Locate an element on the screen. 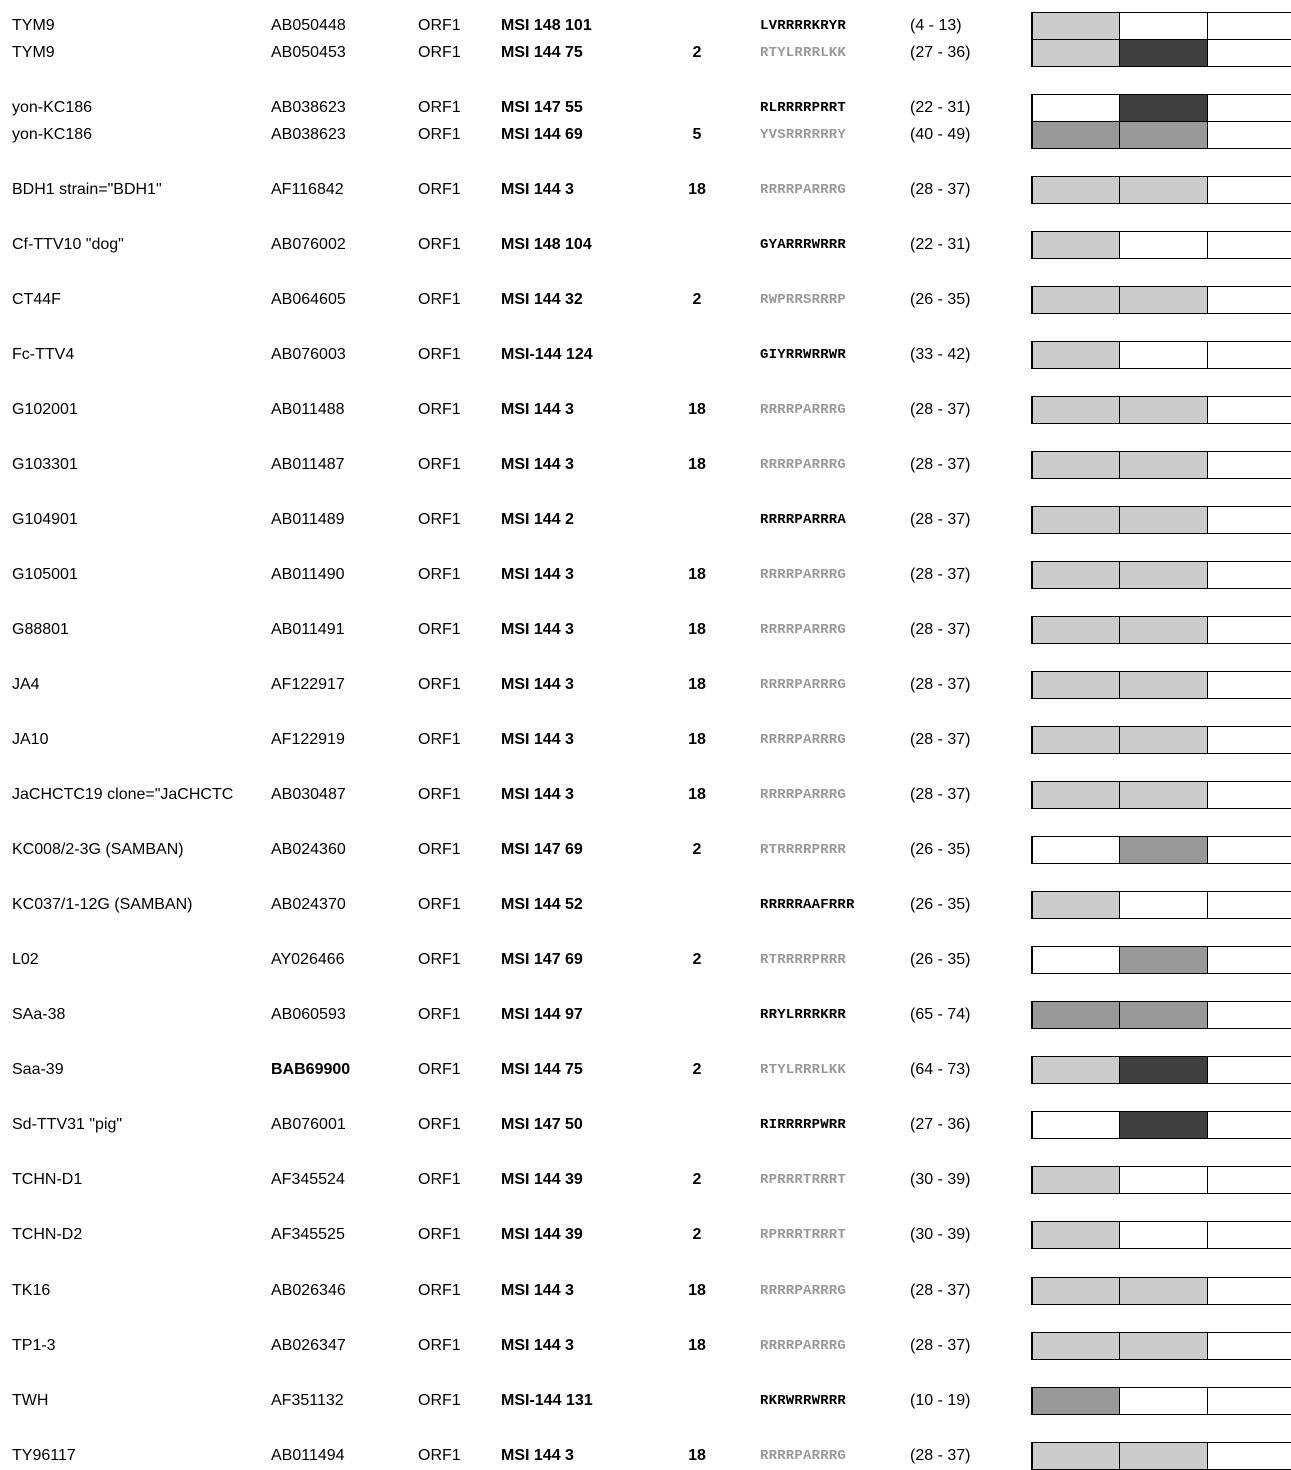 Image resolution: width=1291 pixels, height=1470 pixels. strain-name: TWH is located at coordinates (30, 1400).